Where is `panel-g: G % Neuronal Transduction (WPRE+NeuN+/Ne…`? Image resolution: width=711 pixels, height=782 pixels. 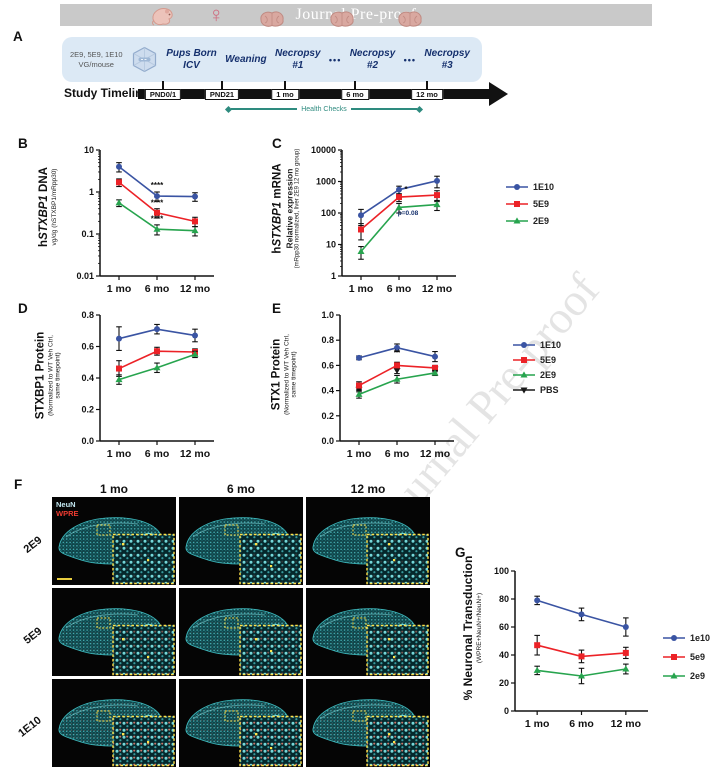
panel-g: G % Neuronal Transduction (WPRE+NeuN+/Ne… is located at coordinates (583, 650).